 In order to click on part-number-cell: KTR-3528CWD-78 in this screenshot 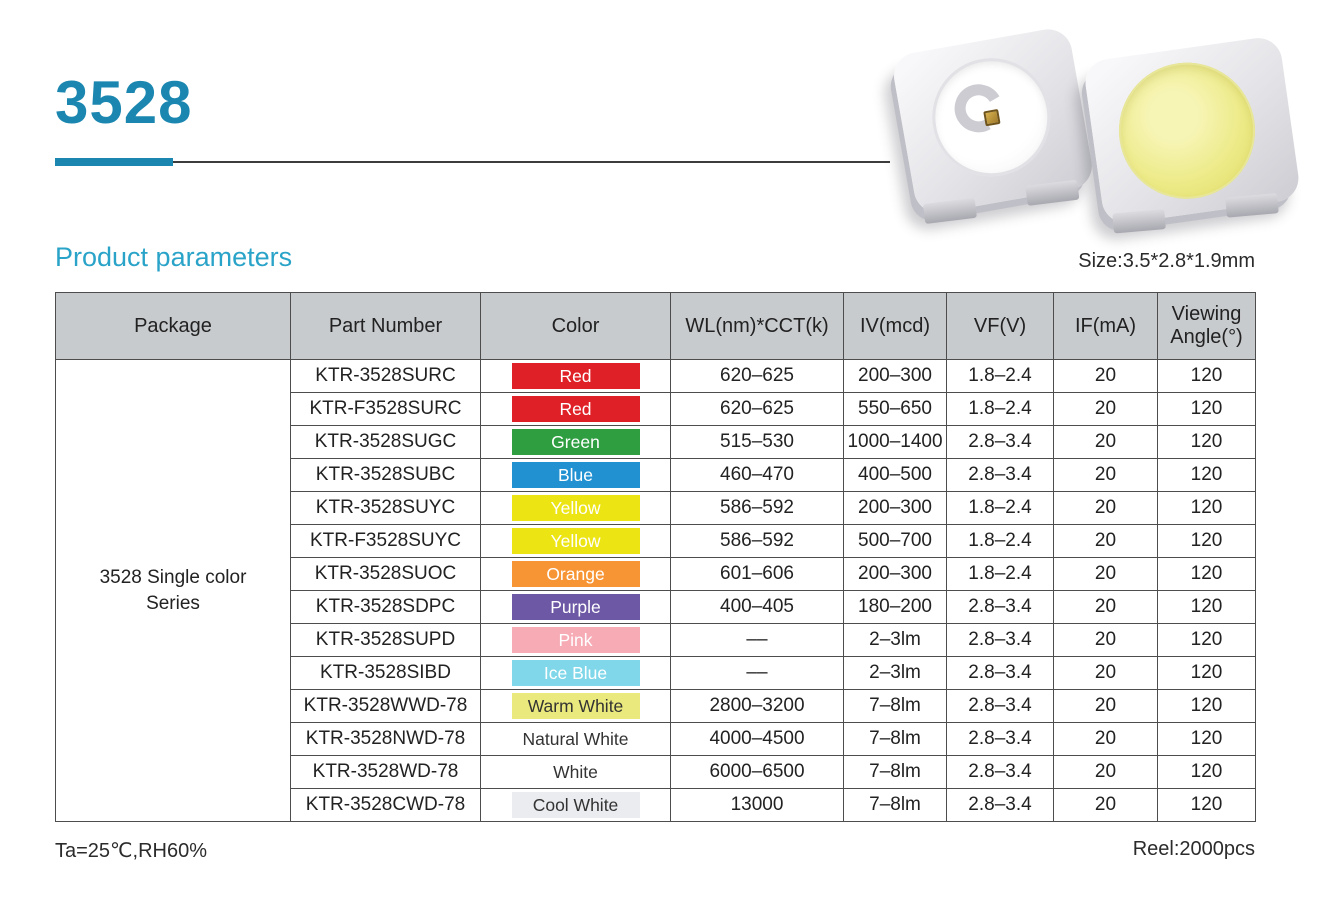, I will do `click(385, 805)`.